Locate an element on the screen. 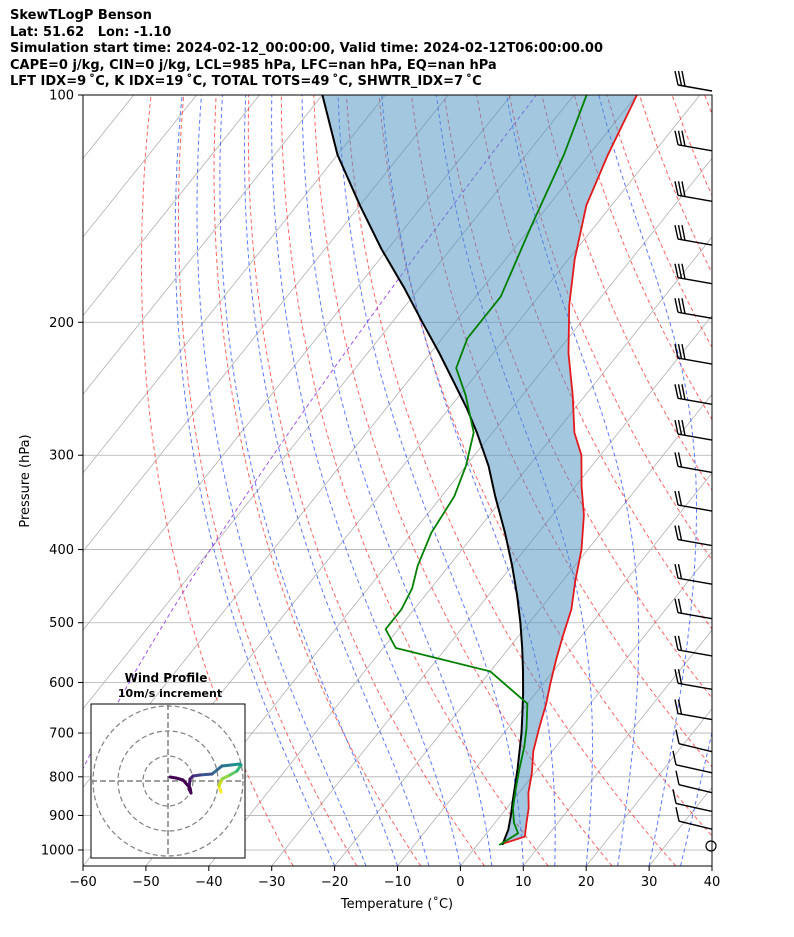  y-tick-label: 900 is located at coordinates (61, 816).